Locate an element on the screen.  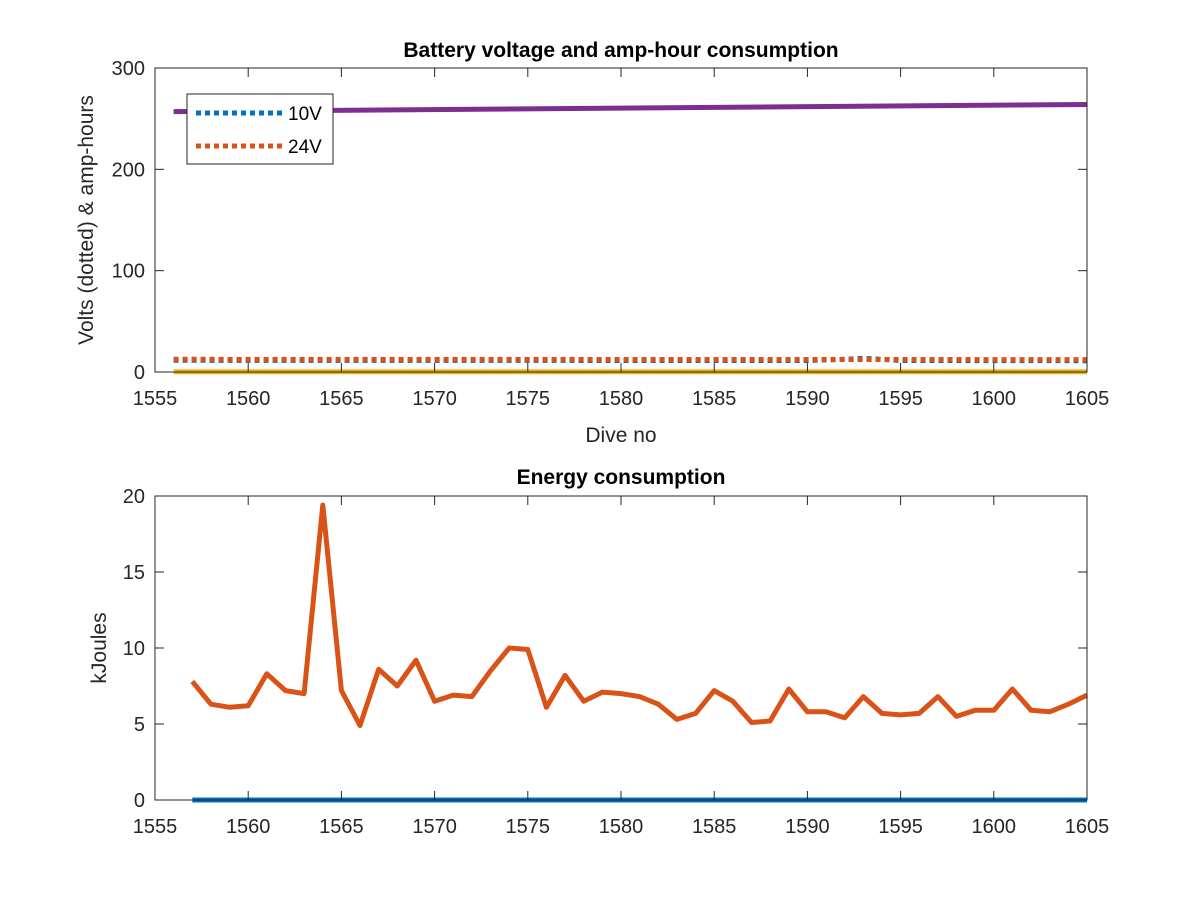
legend-label-10v: 10V is located at coordinates (305, 114).